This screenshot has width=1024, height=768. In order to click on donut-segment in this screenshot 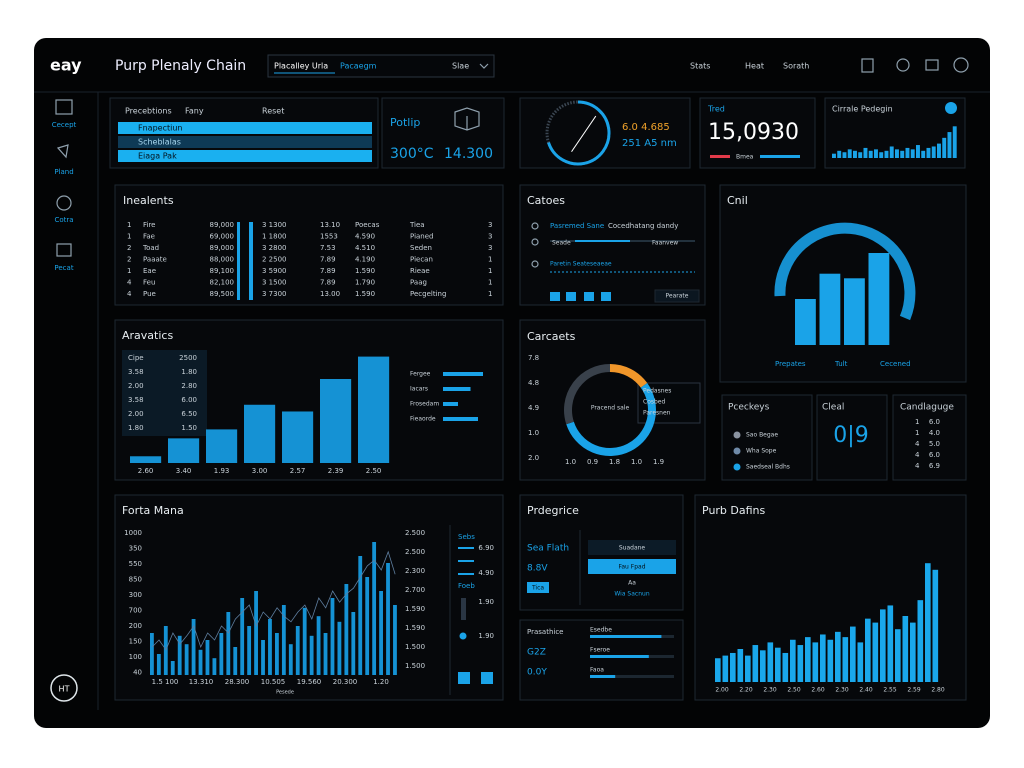, I will do `click(587, 394)`.